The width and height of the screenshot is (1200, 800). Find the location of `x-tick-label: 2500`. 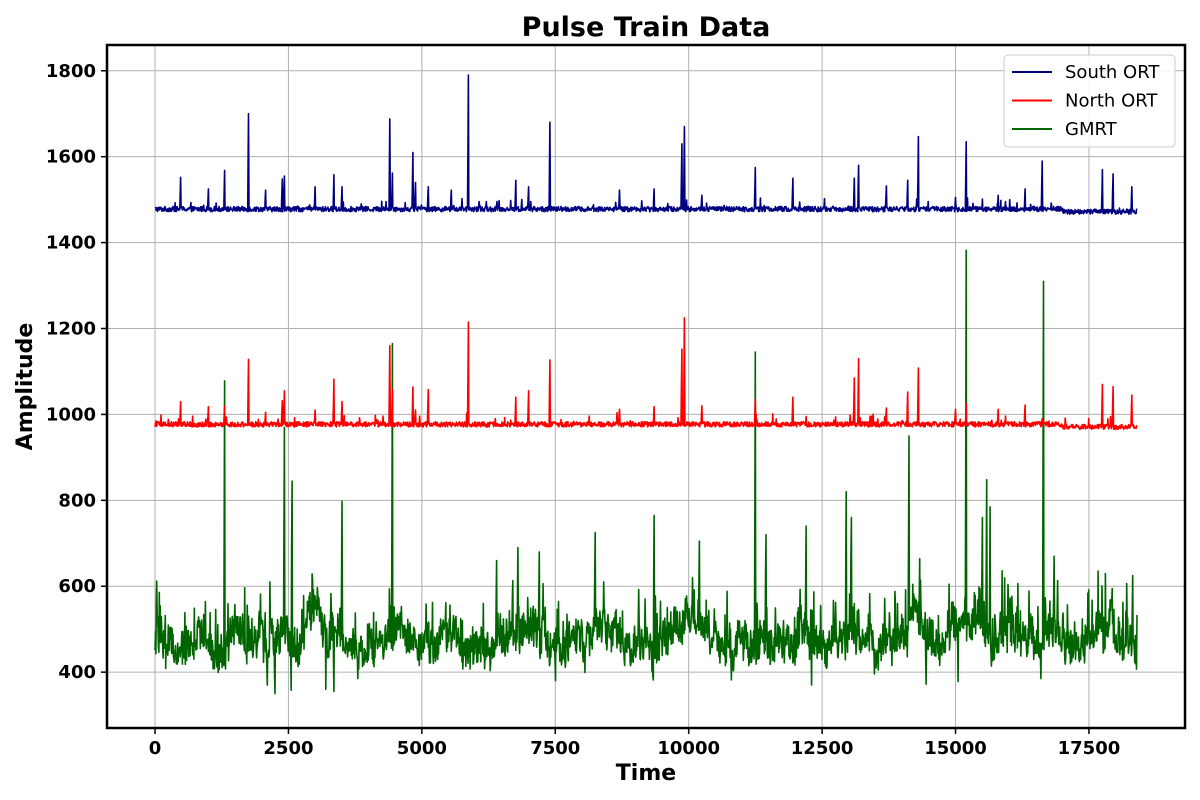

x-tick-label: 2500 is located at coordinates (288, 748).